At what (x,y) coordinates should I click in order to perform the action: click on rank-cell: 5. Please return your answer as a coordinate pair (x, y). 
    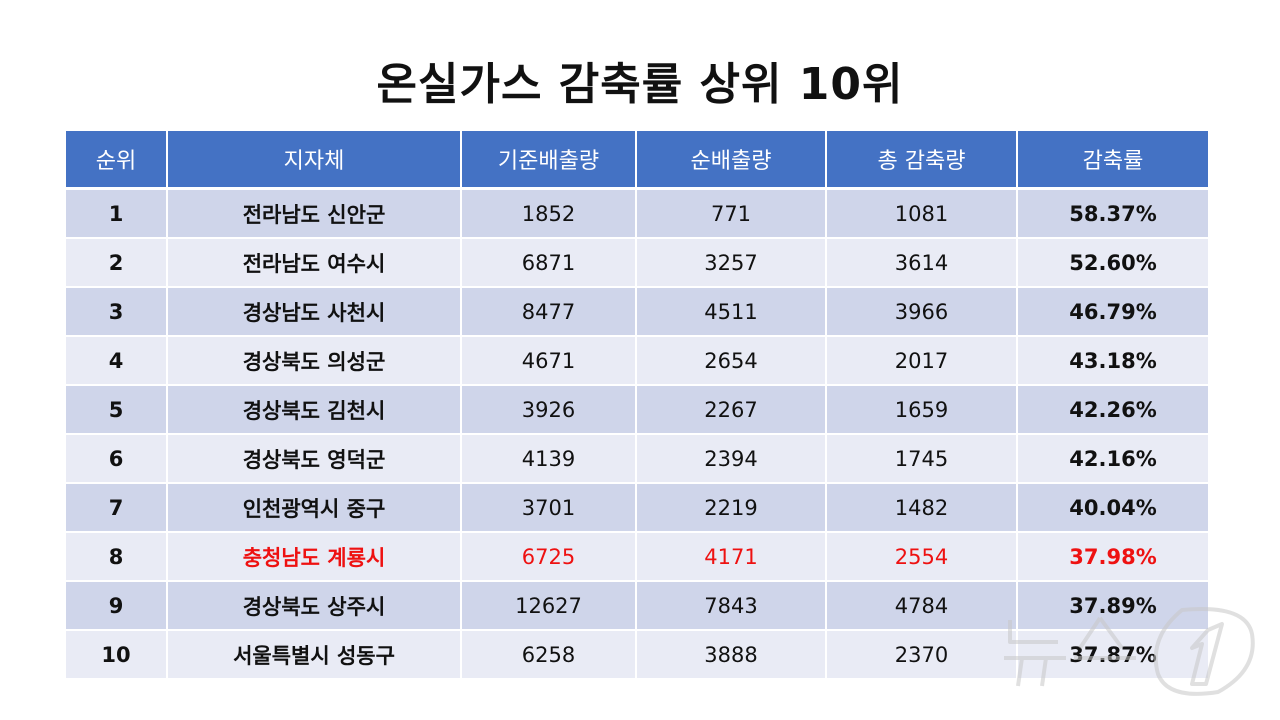
    Looking at the image, I should click on (117, 410).